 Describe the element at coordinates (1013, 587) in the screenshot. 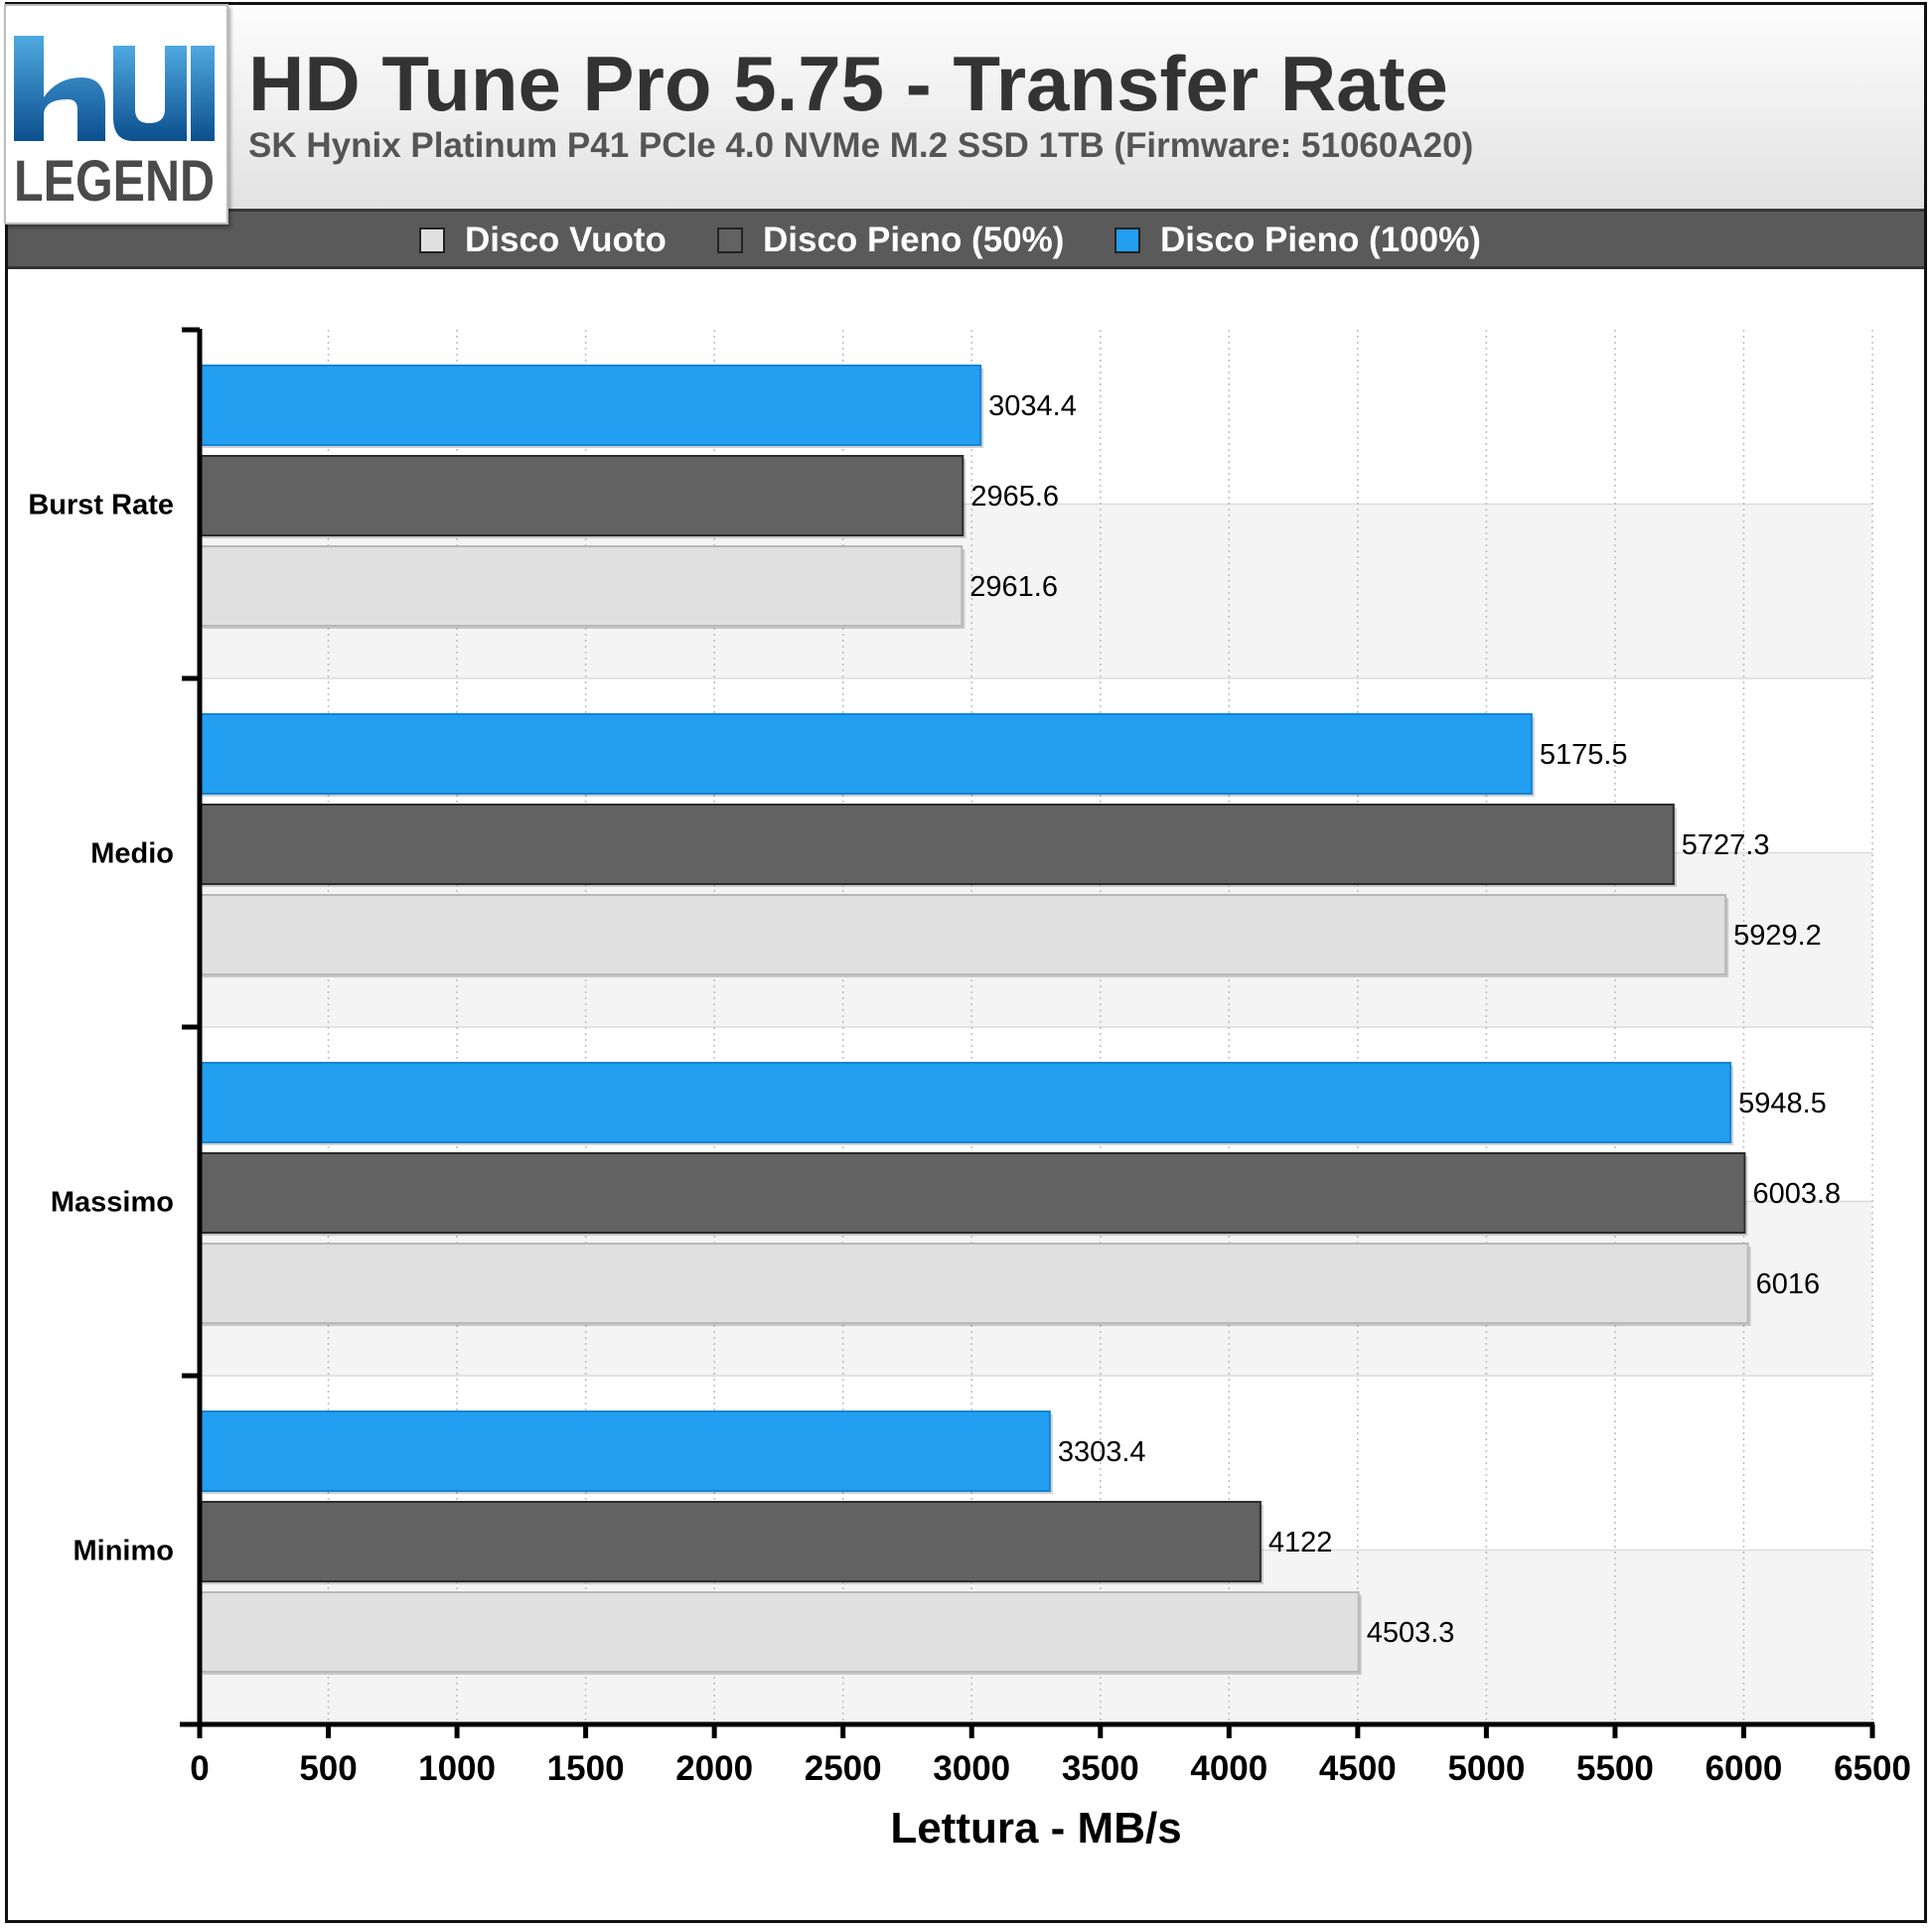

I see `value-label: 2961.6` at that location.